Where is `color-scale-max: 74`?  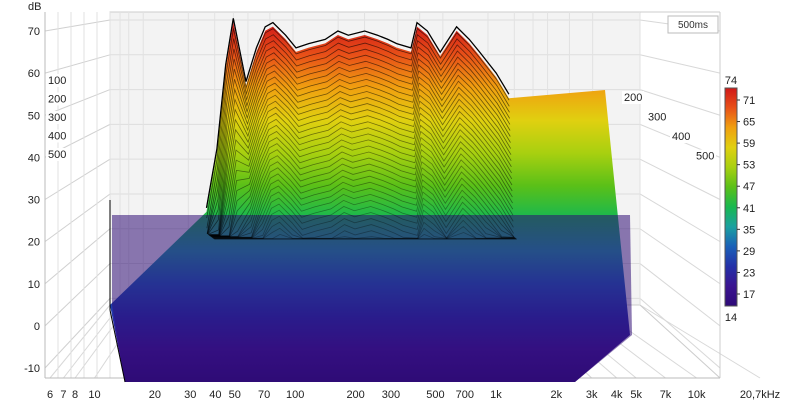
color-scale-max: 74 is located at coordinates (731, 81).